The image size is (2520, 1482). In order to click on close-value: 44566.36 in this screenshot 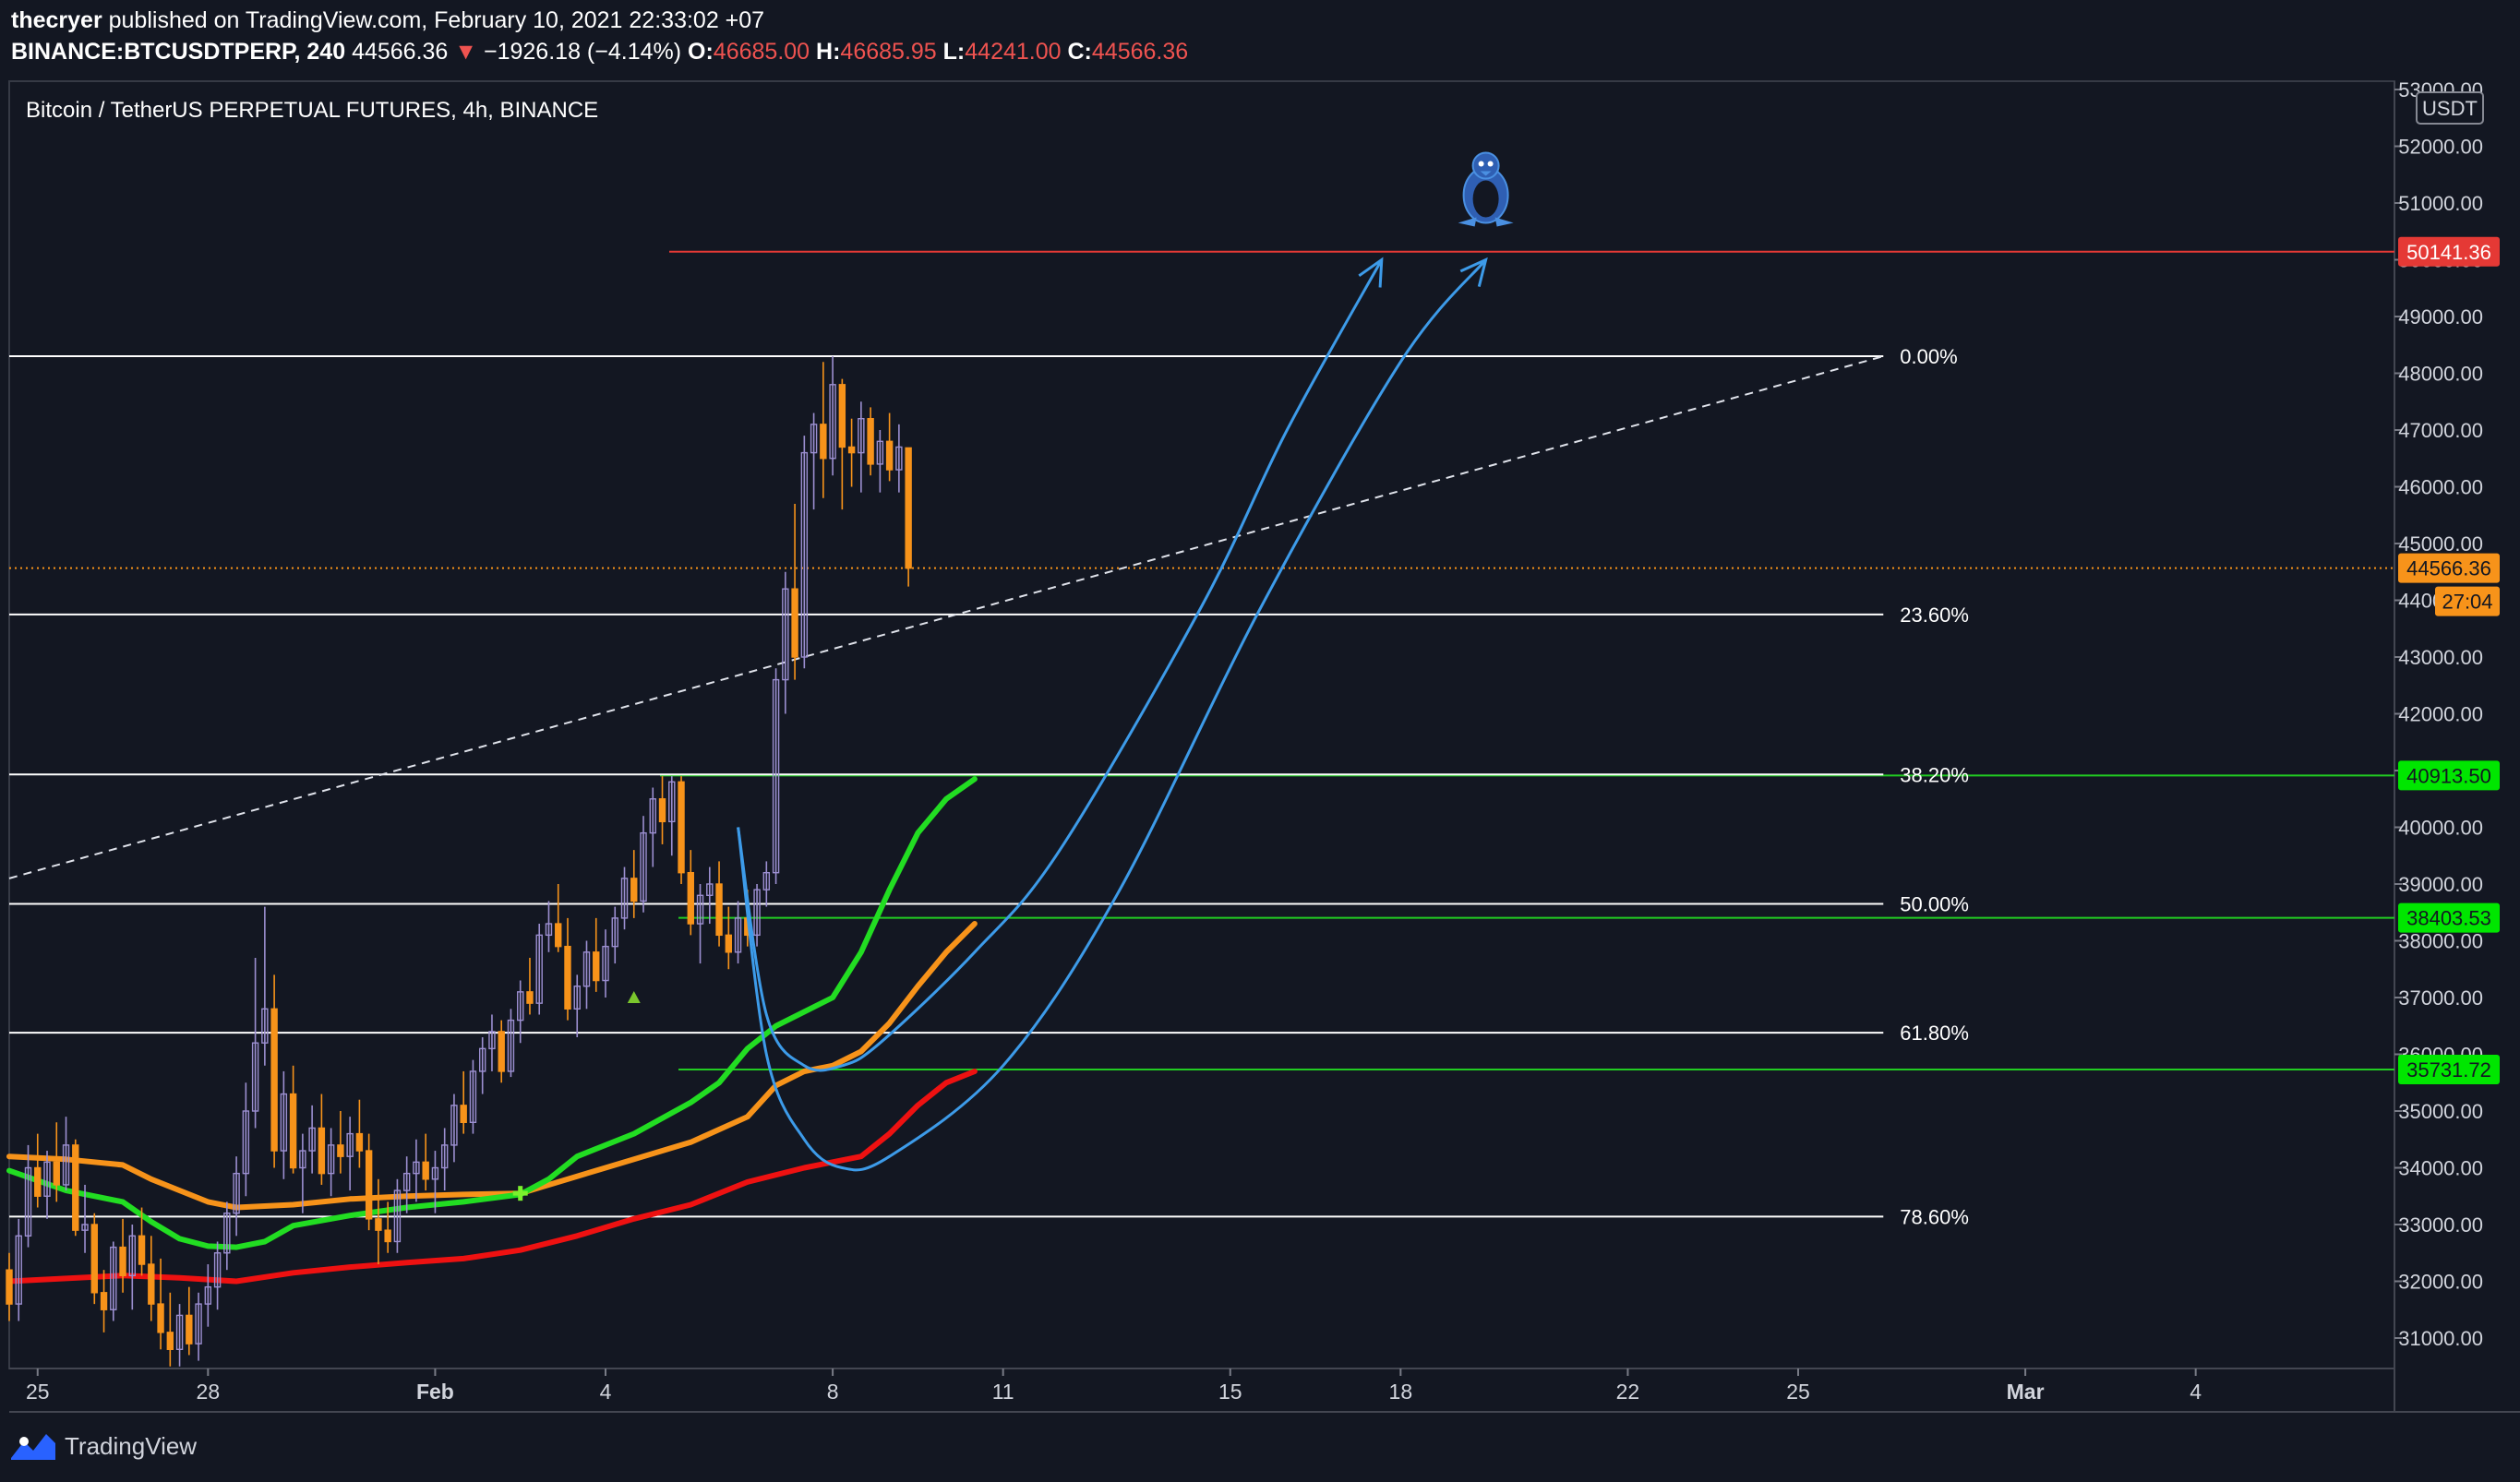, I will do `click(1140, 52)`.